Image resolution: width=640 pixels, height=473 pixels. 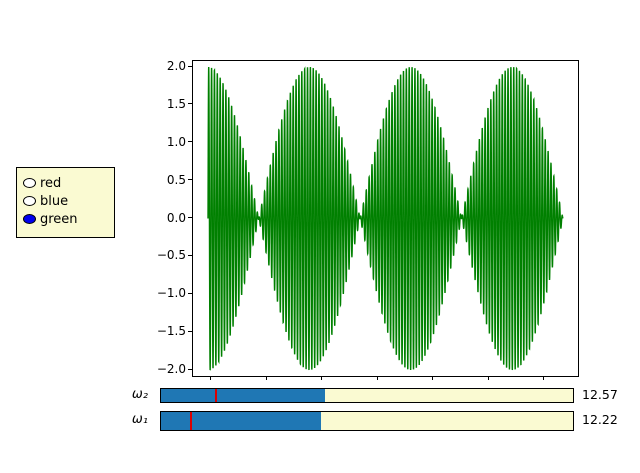 What do you see at coordinates (367, 421) in the screenshot?
I see `omega1-slider-track` at bounding box center [367, 421].